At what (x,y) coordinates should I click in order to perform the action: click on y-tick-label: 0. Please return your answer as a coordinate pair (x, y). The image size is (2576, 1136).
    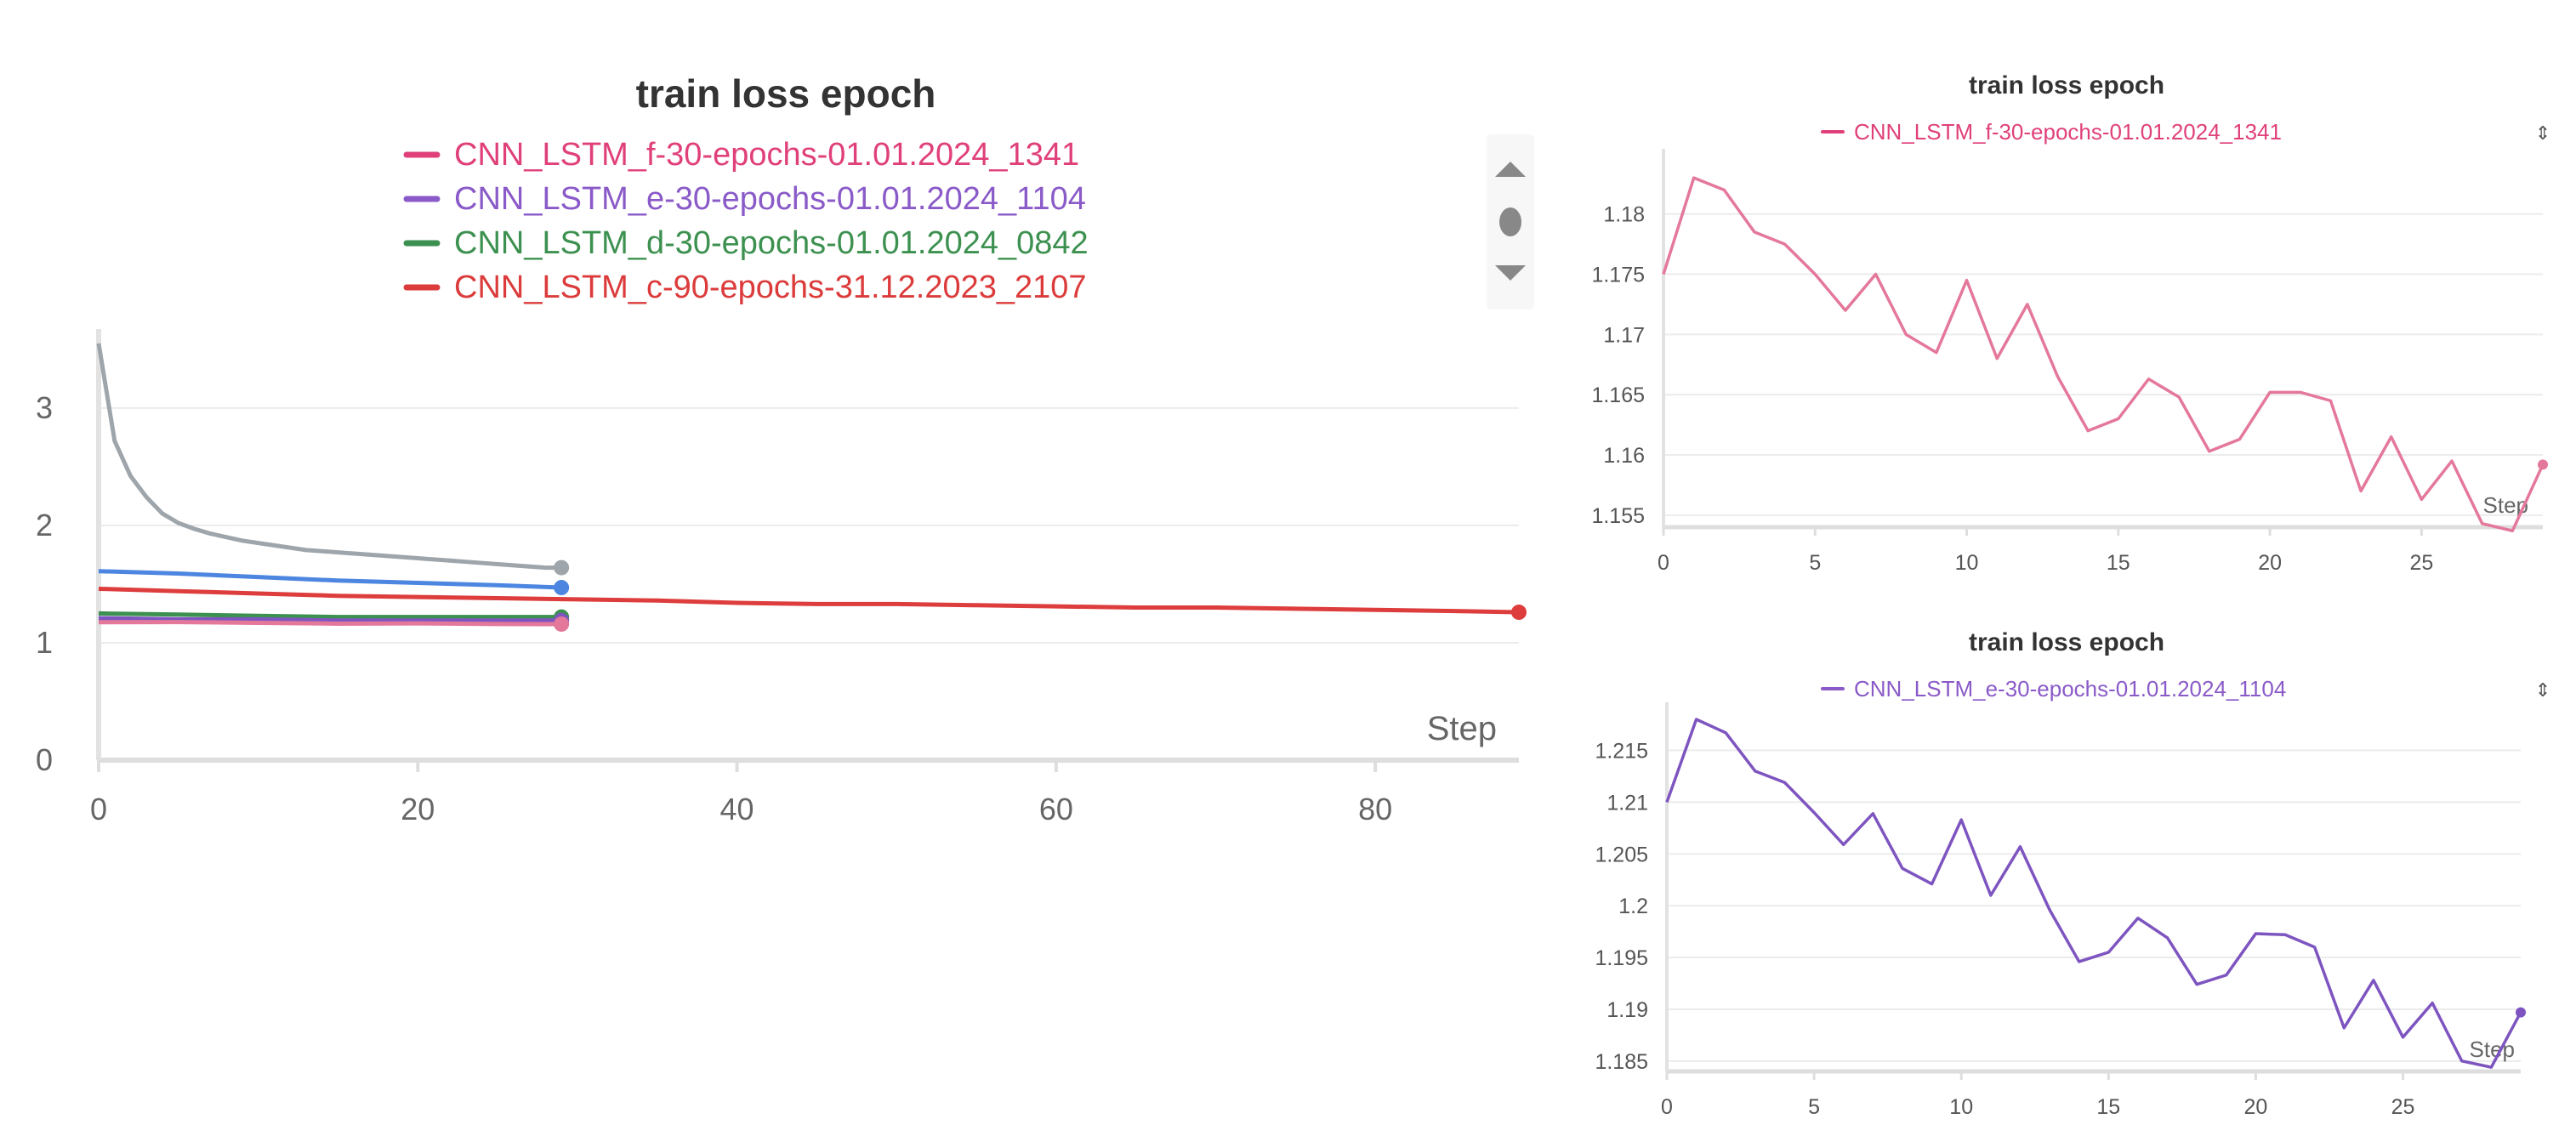
    Looking at the image, I should click on (44, 759).